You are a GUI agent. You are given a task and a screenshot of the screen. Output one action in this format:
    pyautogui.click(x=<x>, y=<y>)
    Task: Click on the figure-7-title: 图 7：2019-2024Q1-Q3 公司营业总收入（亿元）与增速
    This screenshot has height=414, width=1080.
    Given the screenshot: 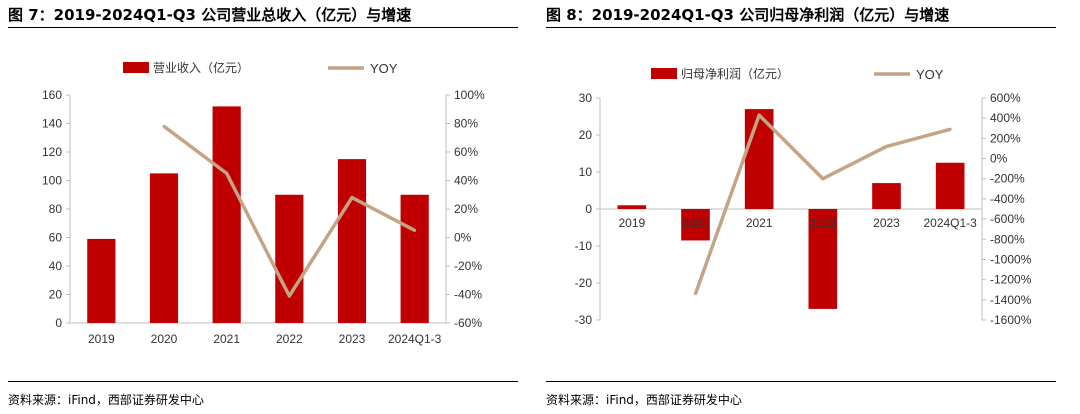 What is the action you would take?
    pyautogui.click(x=210, y=15)
    